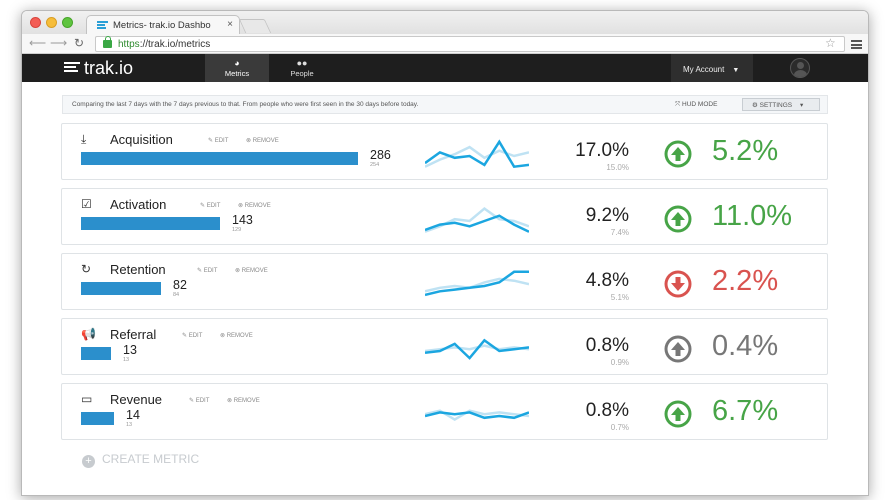 The height and width of the screenshot is (500, 890). I want to click on previous-conversion-rate: 7.4%, so click(619, 232).